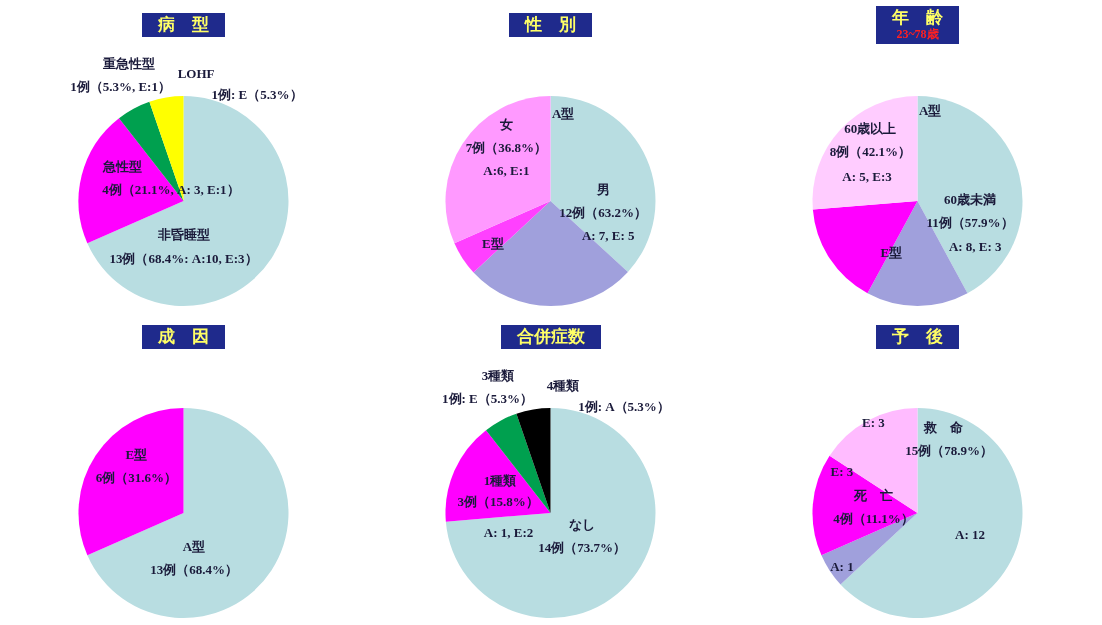 Image resolution: width=1102 pixels, height=625 pixels. I want to click on data-label: 6例（31.6%）, so click(136, 477).